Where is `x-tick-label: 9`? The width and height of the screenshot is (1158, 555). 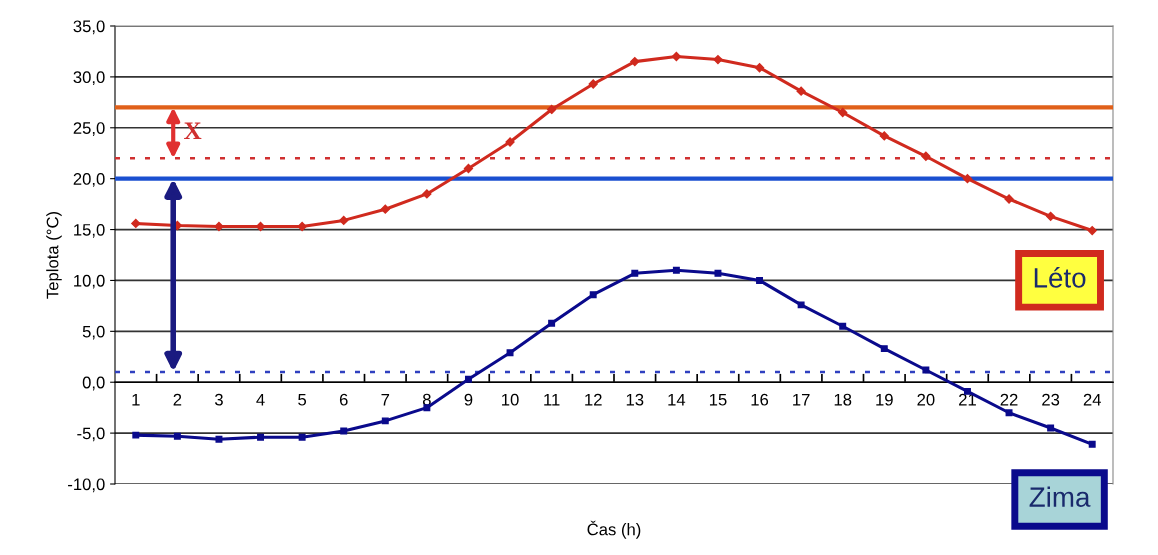
x-tick-label: 9 is located at coordinates (468, 399).